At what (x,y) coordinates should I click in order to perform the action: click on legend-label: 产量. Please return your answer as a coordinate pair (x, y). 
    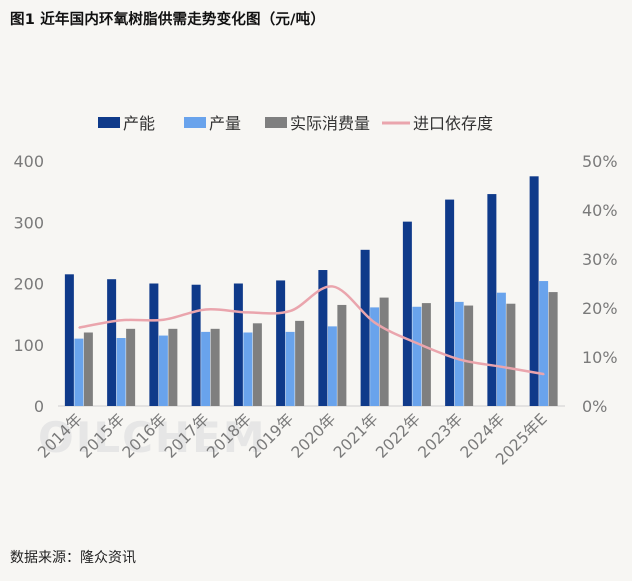
    Looking at the image, I should click on (225, 123).